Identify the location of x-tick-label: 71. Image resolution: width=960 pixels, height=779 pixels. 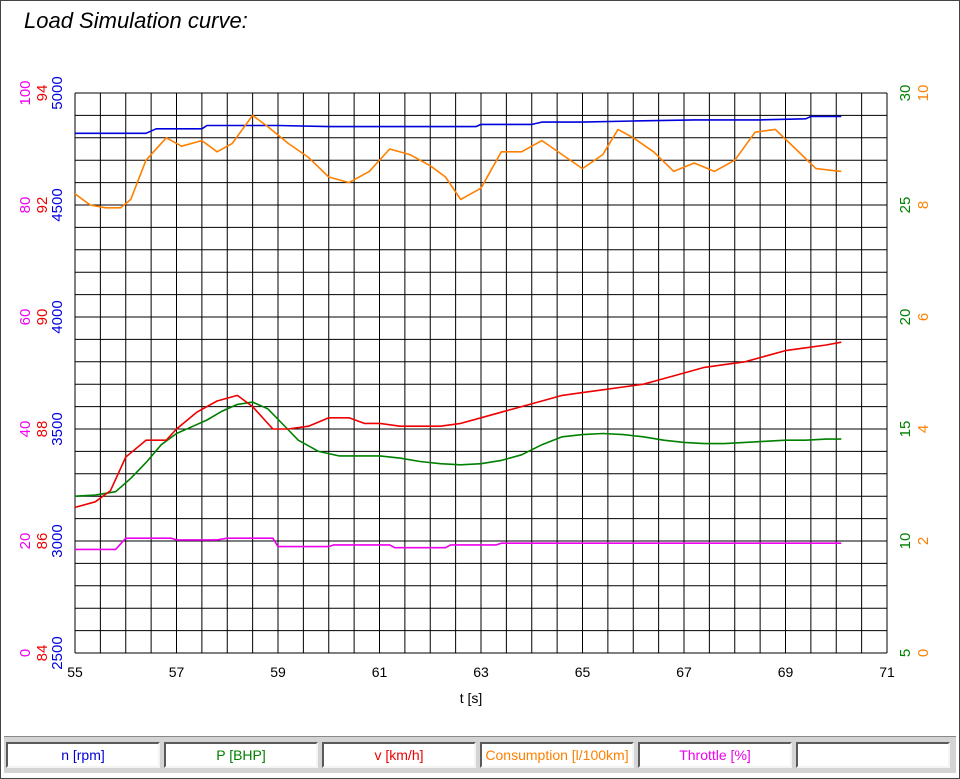
(887, 672).